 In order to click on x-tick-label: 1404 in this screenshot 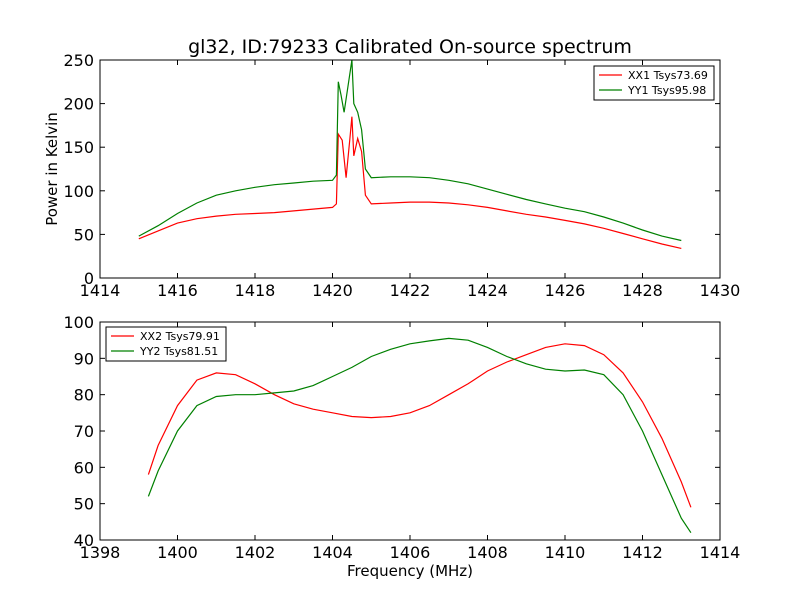, I will do `click(332, 552)`.